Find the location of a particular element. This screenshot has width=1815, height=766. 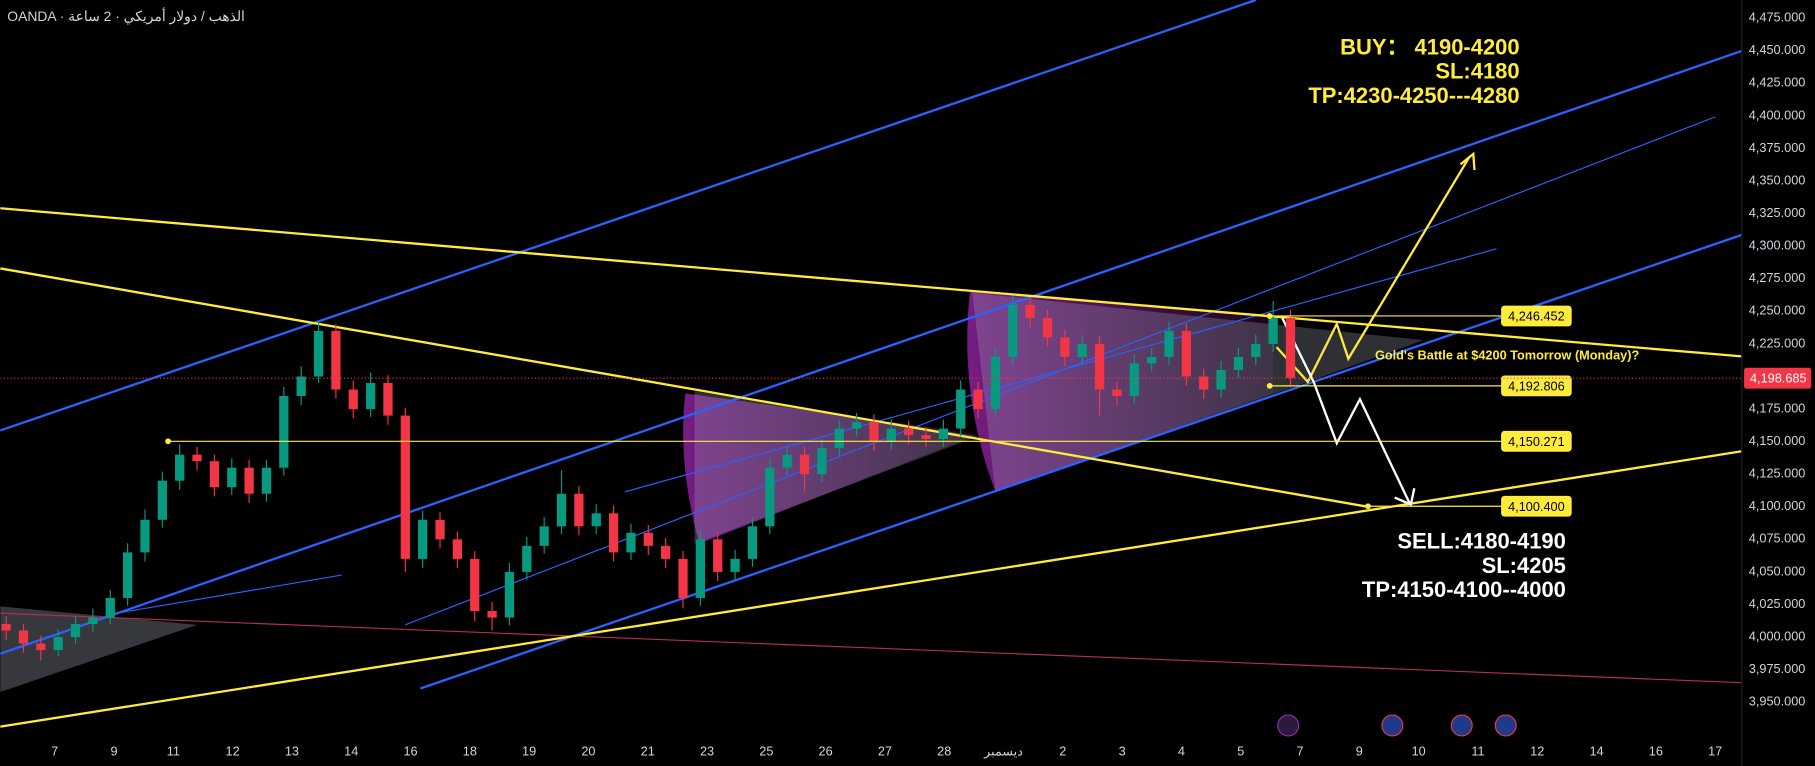

x-tick-label: 14 is located at coordinates (1596, 750).